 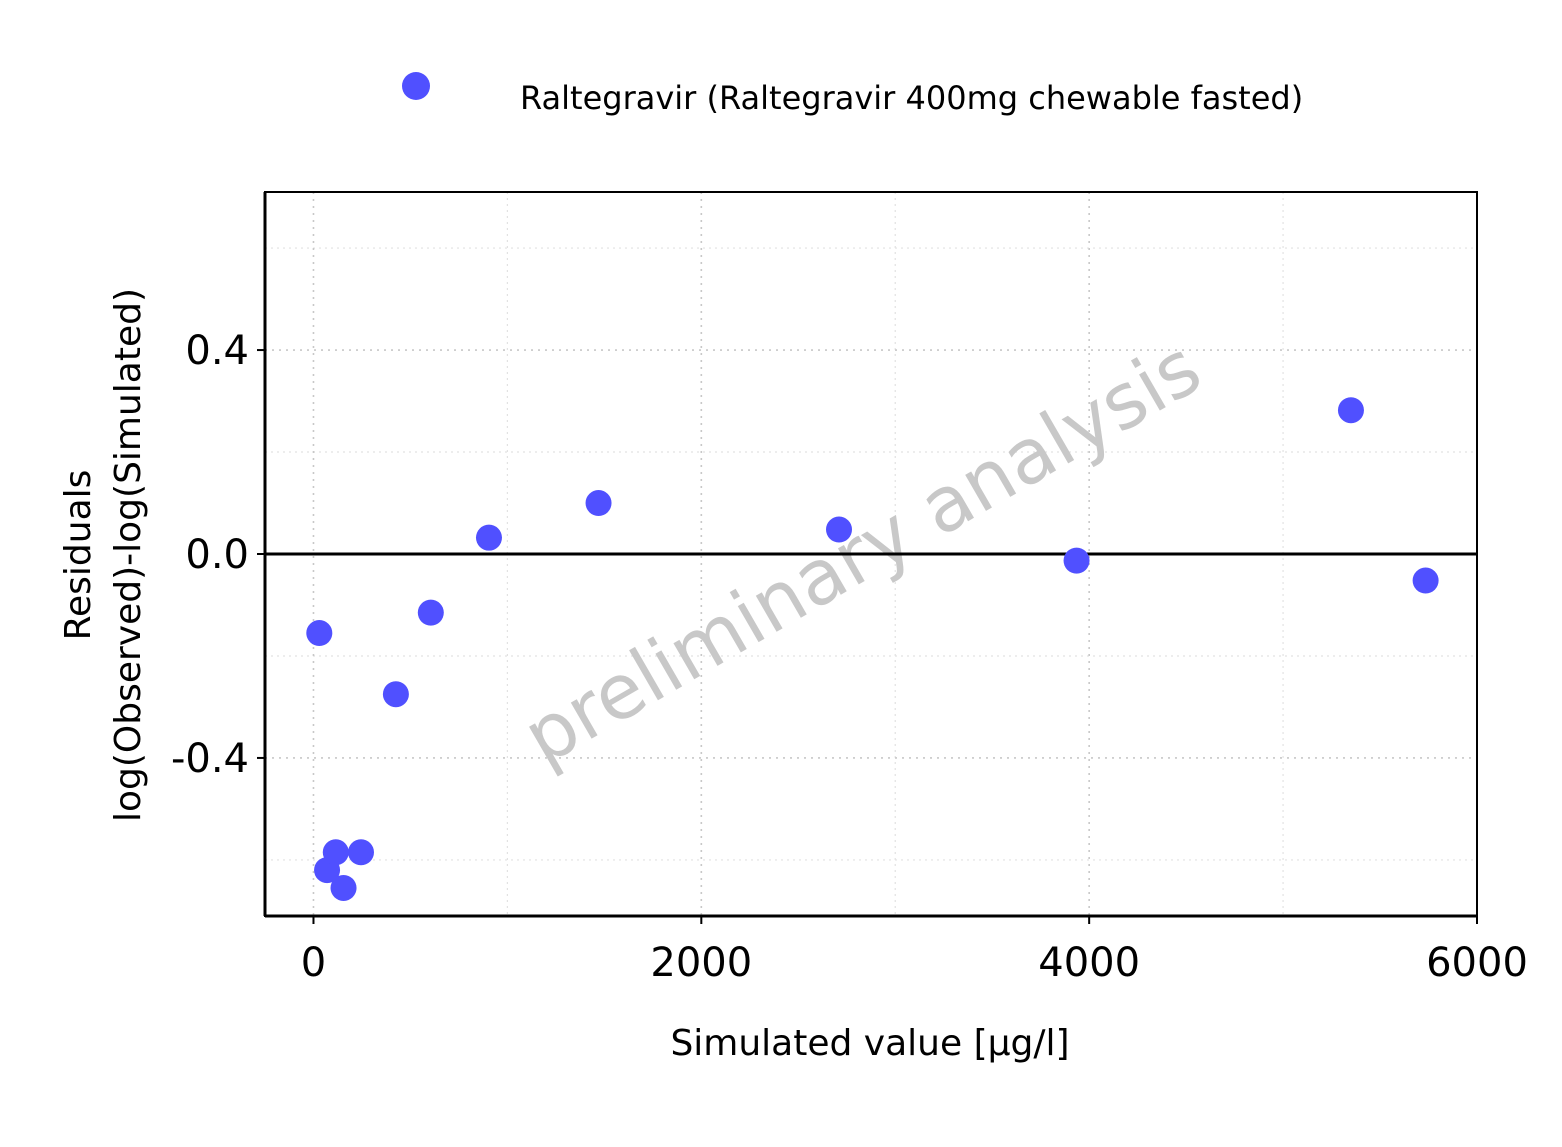 What do you see at coordinates (416, 86) in the screenshot?
I see `legend-marker` at bounding box center [416, 86].